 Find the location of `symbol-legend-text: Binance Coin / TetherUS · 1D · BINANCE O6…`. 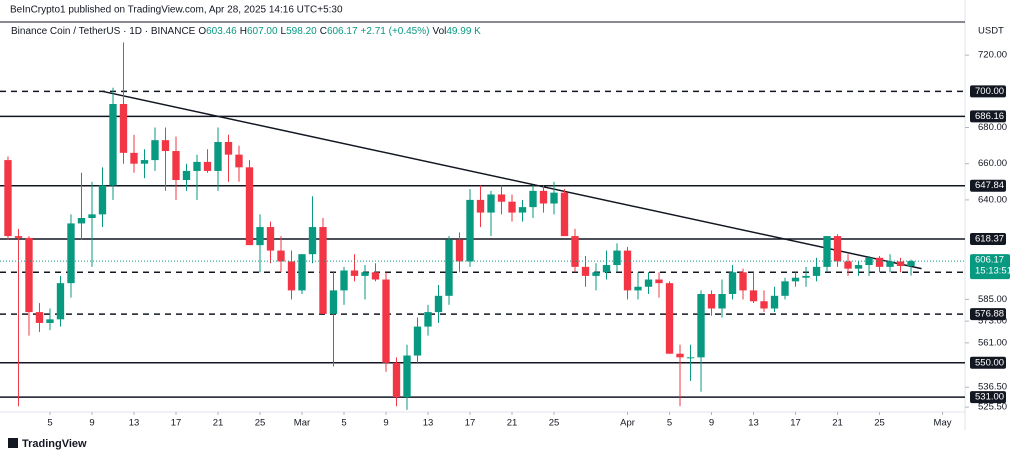

symbol-legend-text: Binance Coin / TetherUS · 1D · BINANCE O6… is located at coordinates (246, 31).